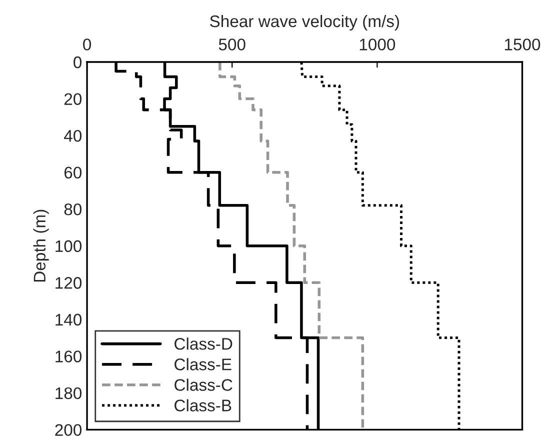 The height and width of the screenshot is (443, 544). Describe the element at coordinates (73, 172) in the screenshot. I see `y-tick-label: 60` at that location.